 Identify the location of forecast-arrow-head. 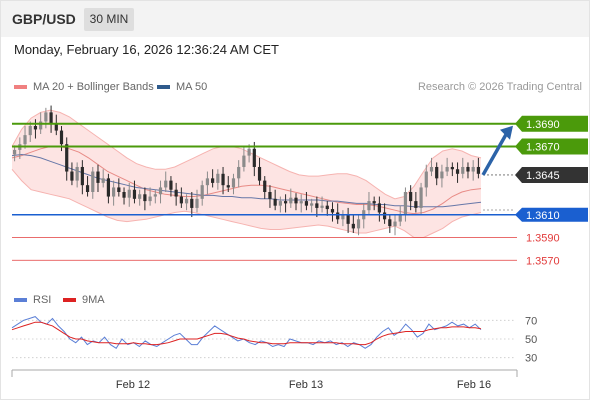
(506, 132).